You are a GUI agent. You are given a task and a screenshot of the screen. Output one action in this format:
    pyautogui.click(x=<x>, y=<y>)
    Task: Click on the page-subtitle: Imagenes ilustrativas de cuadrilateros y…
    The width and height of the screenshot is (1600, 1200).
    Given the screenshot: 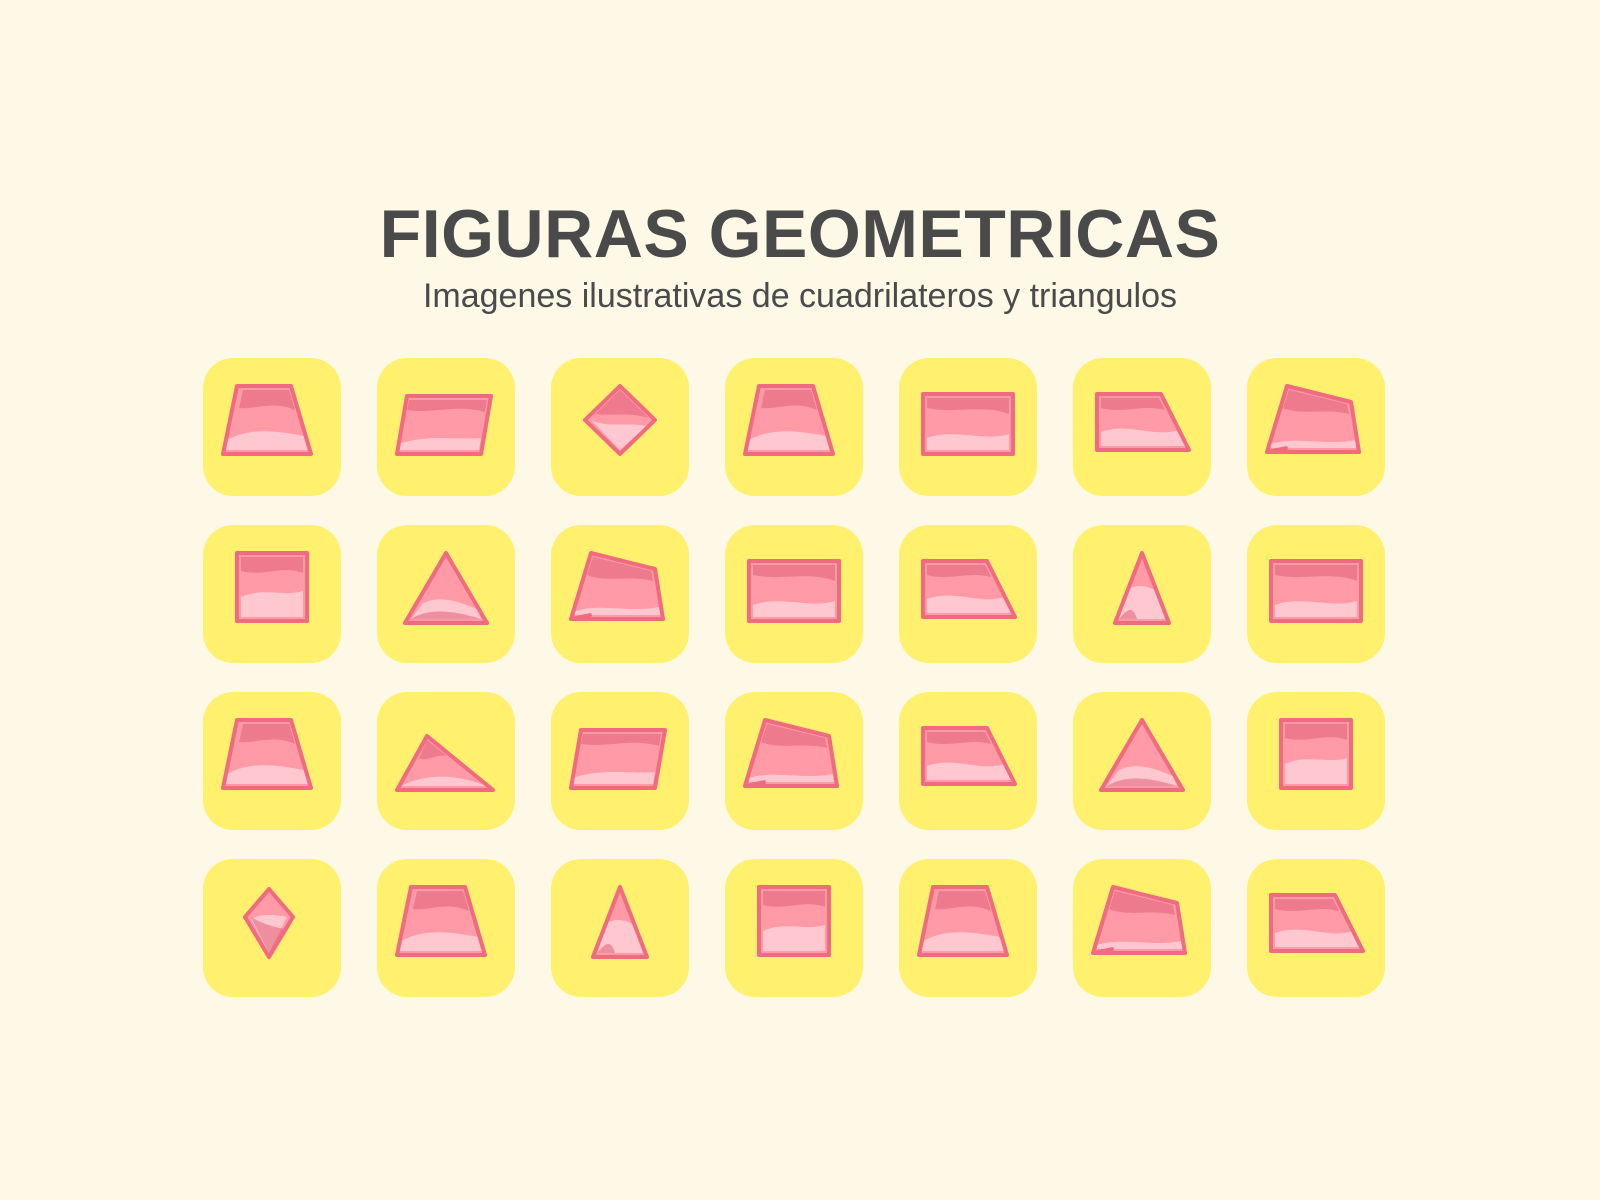 What is the action you would take?
    pyautogui.click(x=800, y=296)
    